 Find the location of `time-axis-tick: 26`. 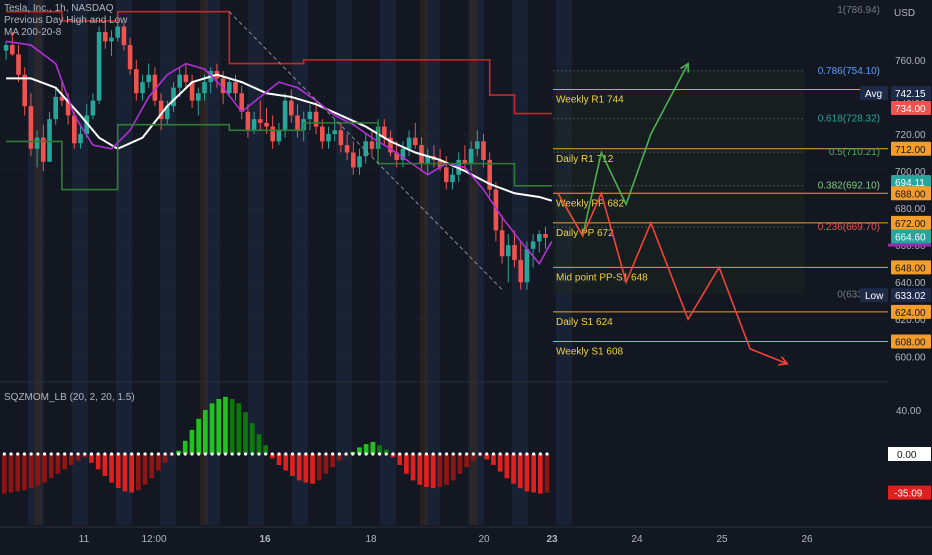

time-axis-tick: 26 is located at coordinates (807, 539).